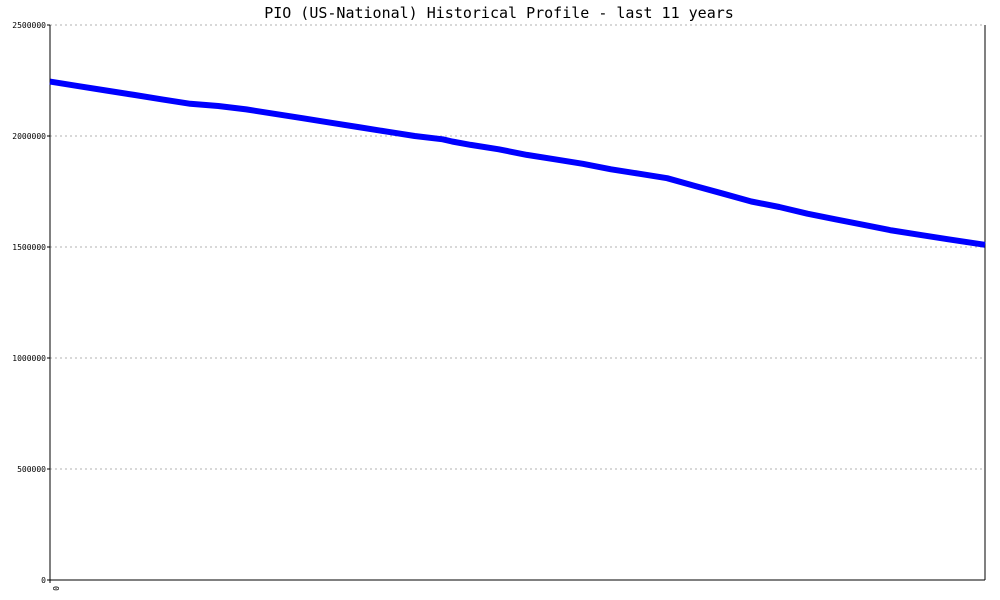  I want to click on y-tick-label: 2000000, so click(29, 136).